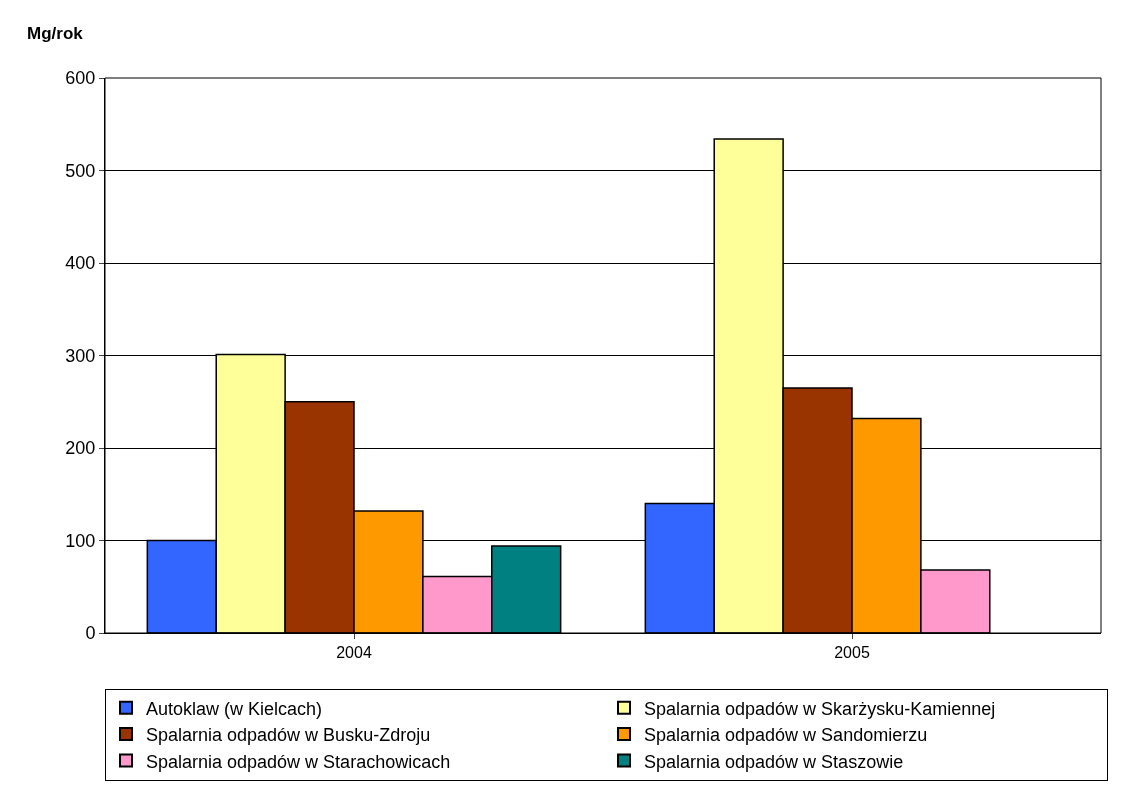 This screenshot has height=792, width=1141. I want to click on y-tick-label: 300, so click(80, 355).